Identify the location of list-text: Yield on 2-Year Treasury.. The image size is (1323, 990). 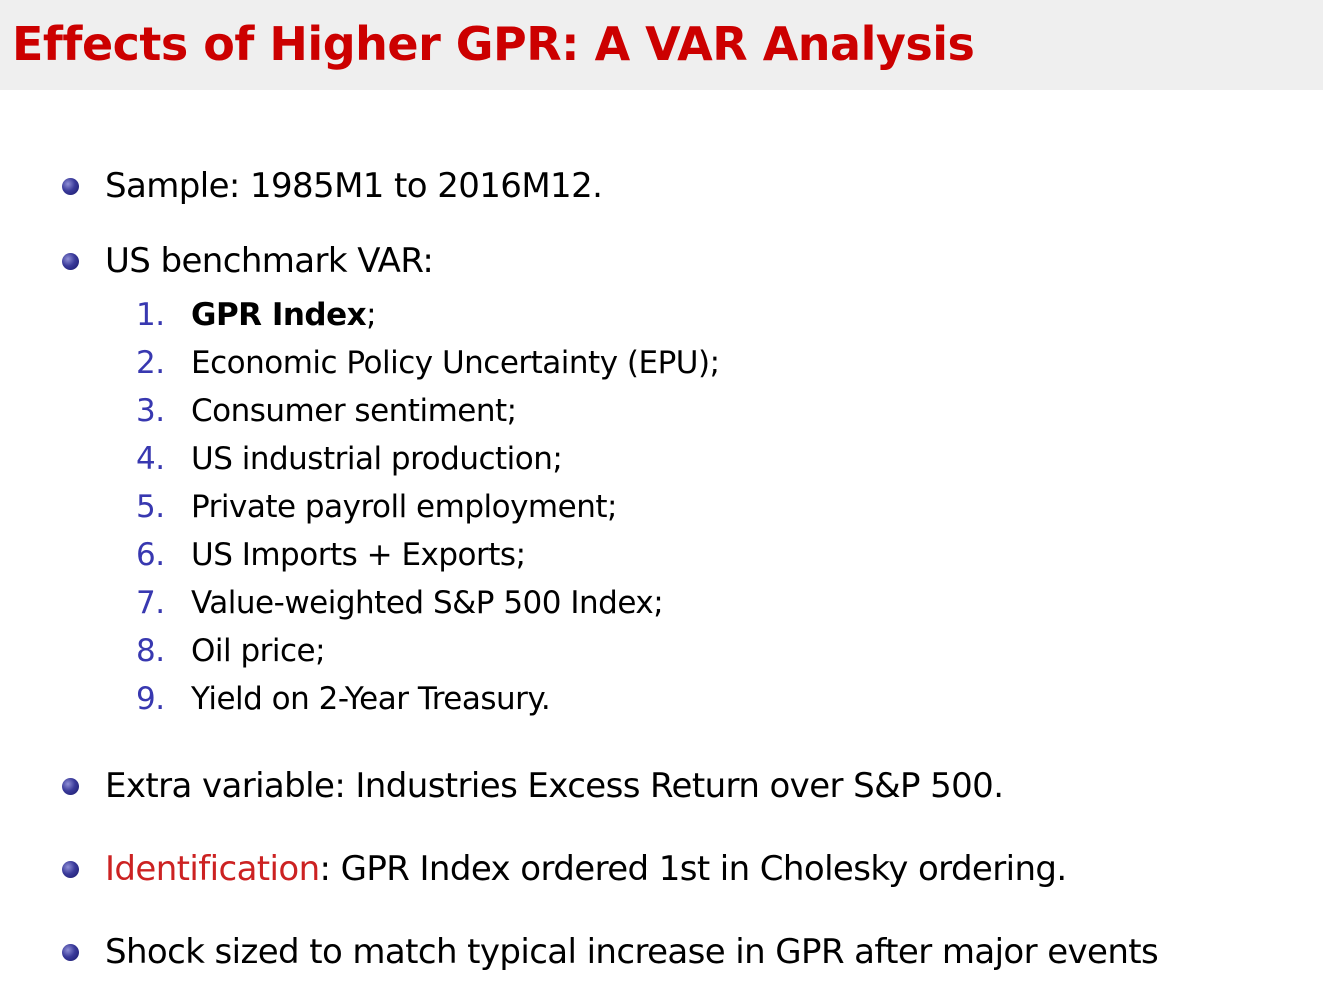
(371, 699).